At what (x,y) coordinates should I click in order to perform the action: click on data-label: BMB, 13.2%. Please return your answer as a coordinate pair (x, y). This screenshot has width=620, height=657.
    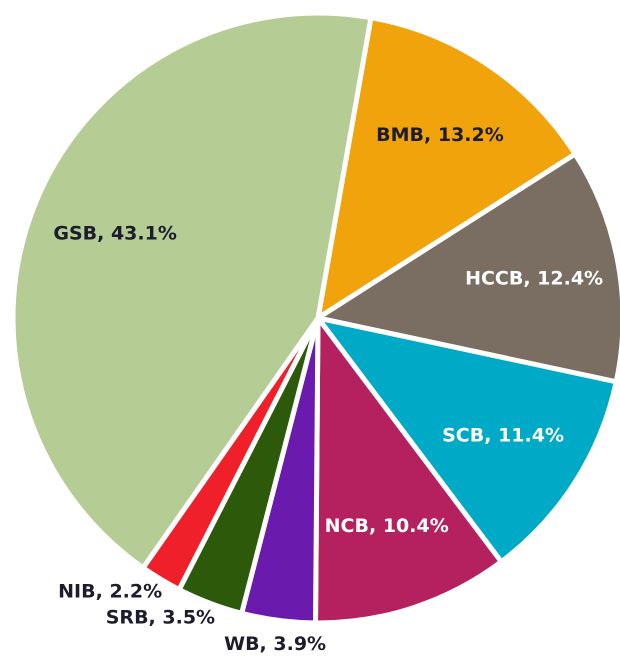
    Looking at the image, I should click on (440, 135).